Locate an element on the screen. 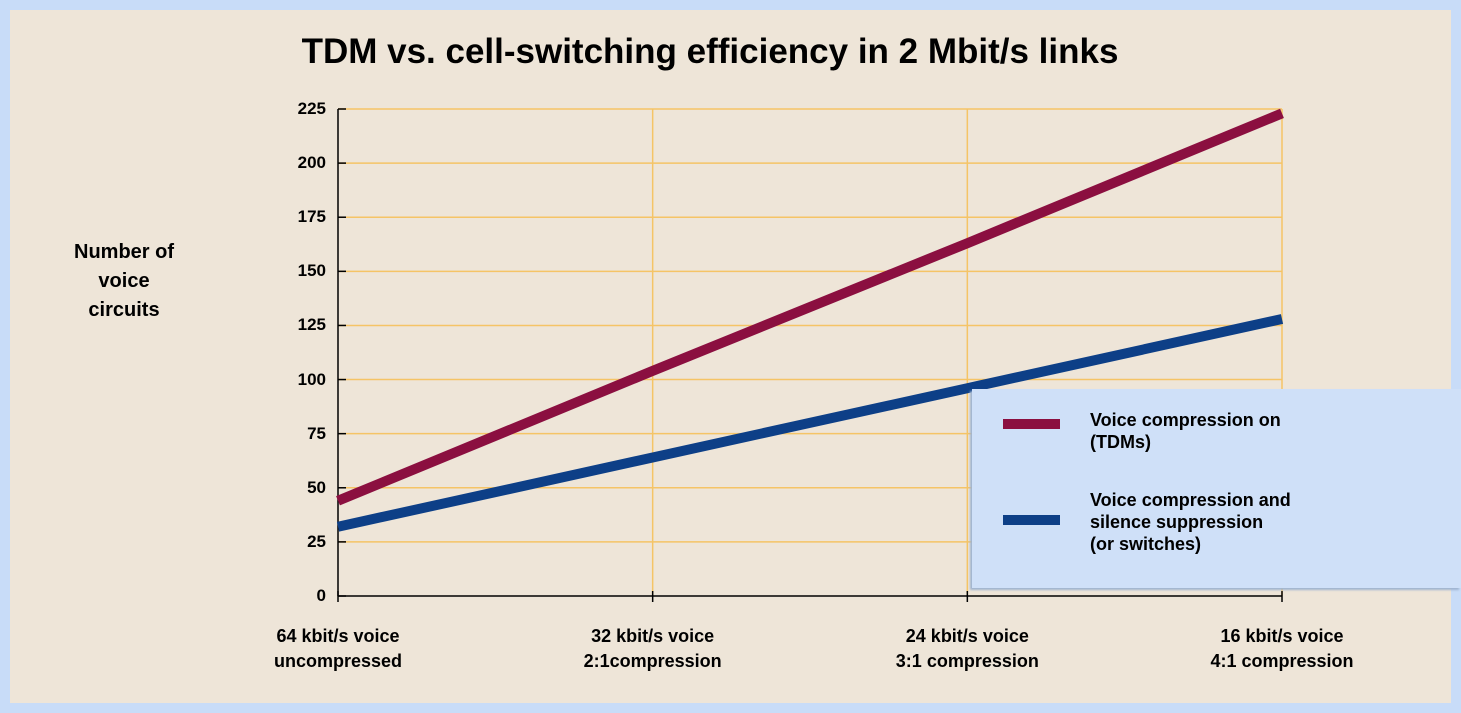  x-tick-label: 64 kbit/s voice uncompressed is located at coordinates (338, 648).